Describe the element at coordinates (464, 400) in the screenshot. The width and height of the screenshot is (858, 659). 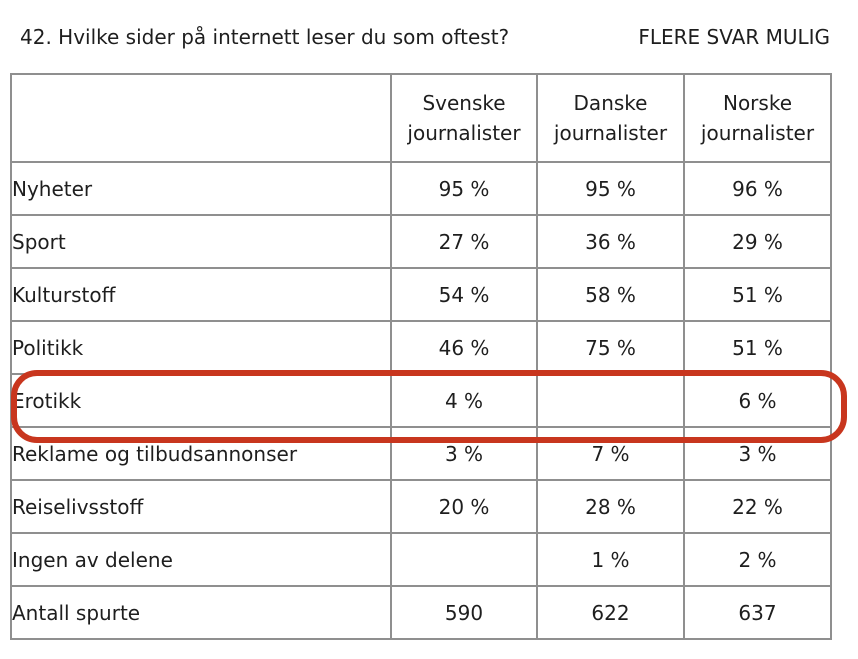
I see `table-cell: 4 %` at that location.